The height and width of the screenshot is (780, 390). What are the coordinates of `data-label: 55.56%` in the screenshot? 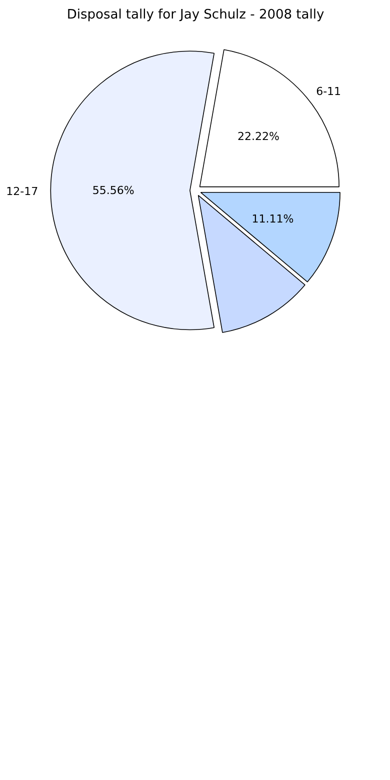 It's located at (113, 190).